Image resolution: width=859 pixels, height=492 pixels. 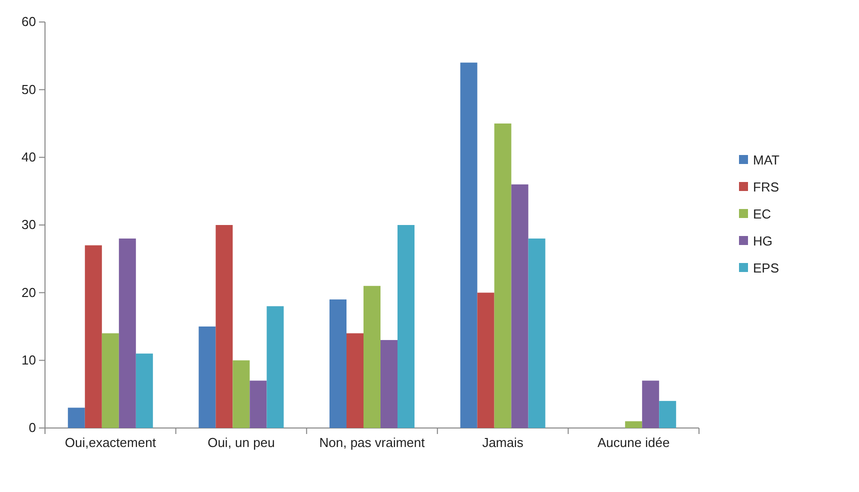 I want to click on x-tick-label: Non, pas vraiment, so click(x=372, y=442).